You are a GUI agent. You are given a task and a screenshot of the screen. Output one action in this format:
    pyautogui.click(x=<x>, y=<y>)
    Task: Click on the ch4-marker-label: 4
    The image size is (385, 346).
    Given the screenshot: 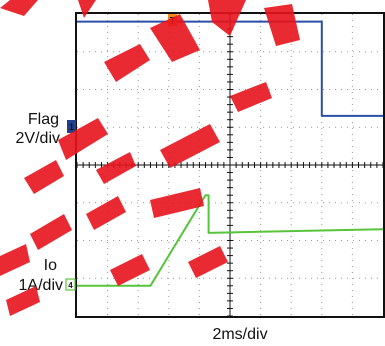 What is the action you would take?
    pyautogui.click(x=70, y=285)
    